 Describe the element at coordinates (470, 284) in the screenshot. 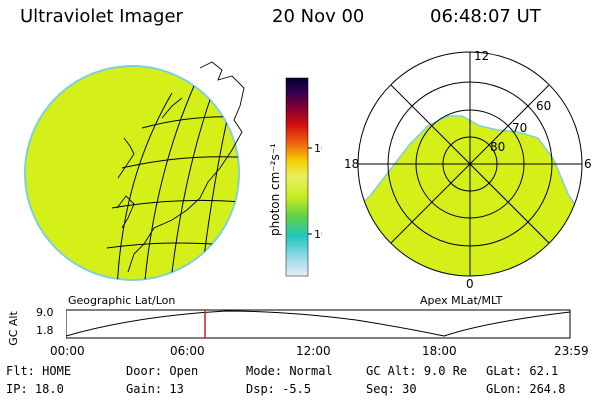

I see `mlt-label-midnight: 0` at that location.